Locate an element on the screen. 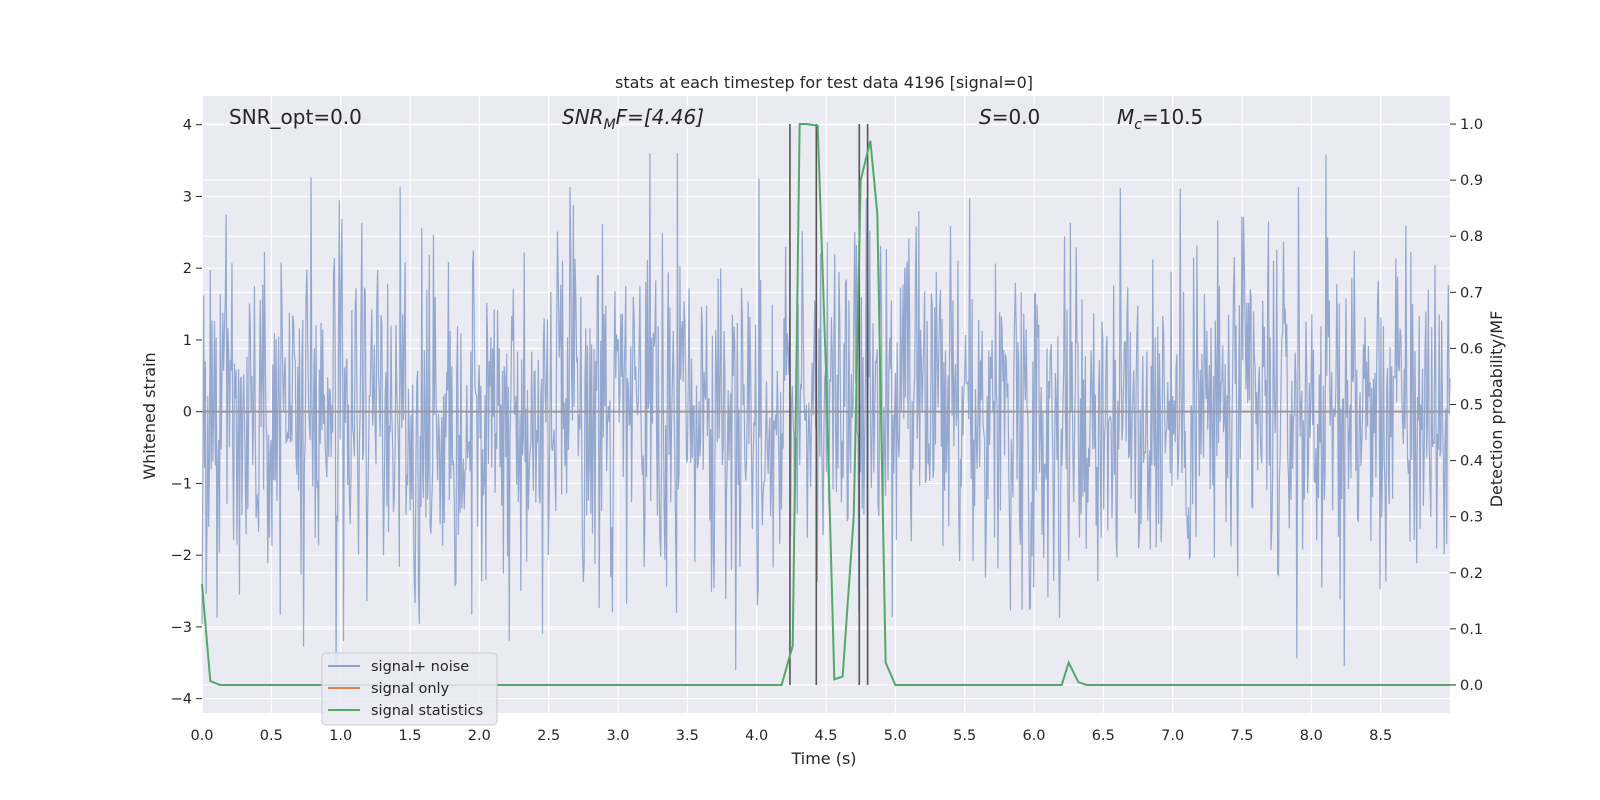 This screenshot has width=1600, height=800. x-tick-label: 2.0 is located at coordinates (479, 736).